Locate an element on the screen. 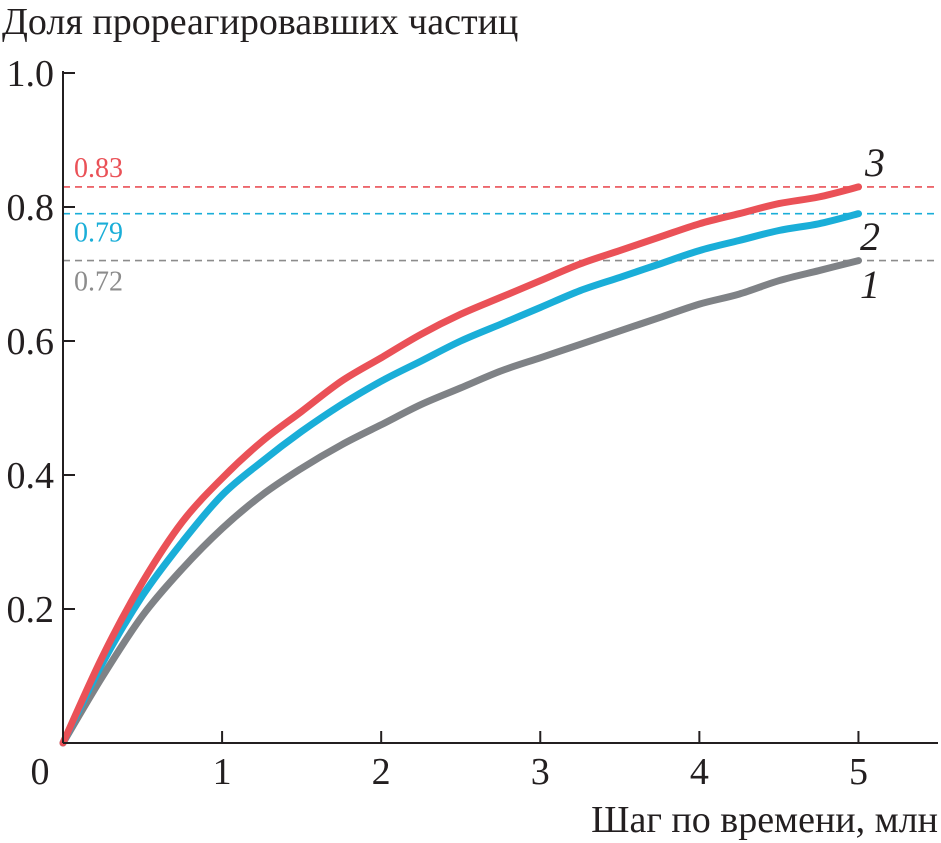 Image resolution: width=941 pixels, height=843 pixels. x-tick-label: 0 is located at coordinates (40, 772).